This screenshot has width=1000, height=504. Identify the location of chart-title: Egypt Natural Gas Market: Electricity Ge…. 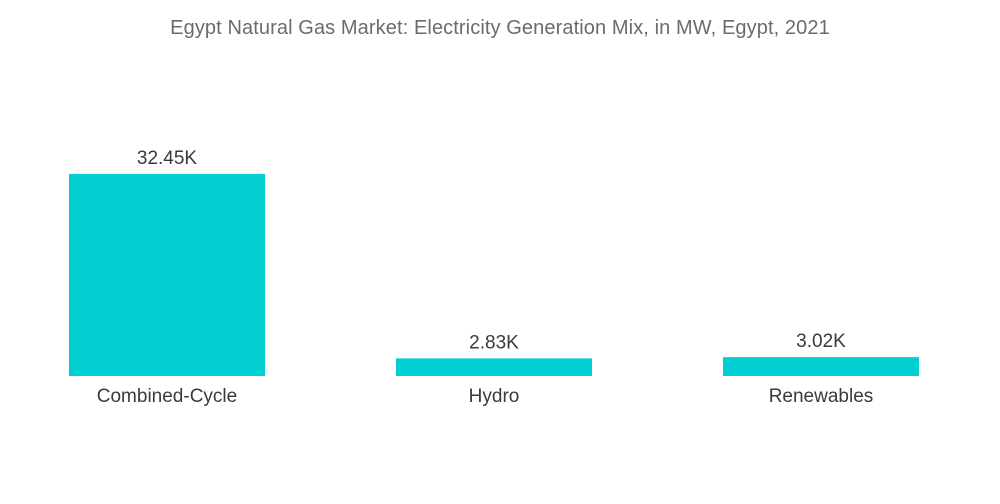
(500, 28).